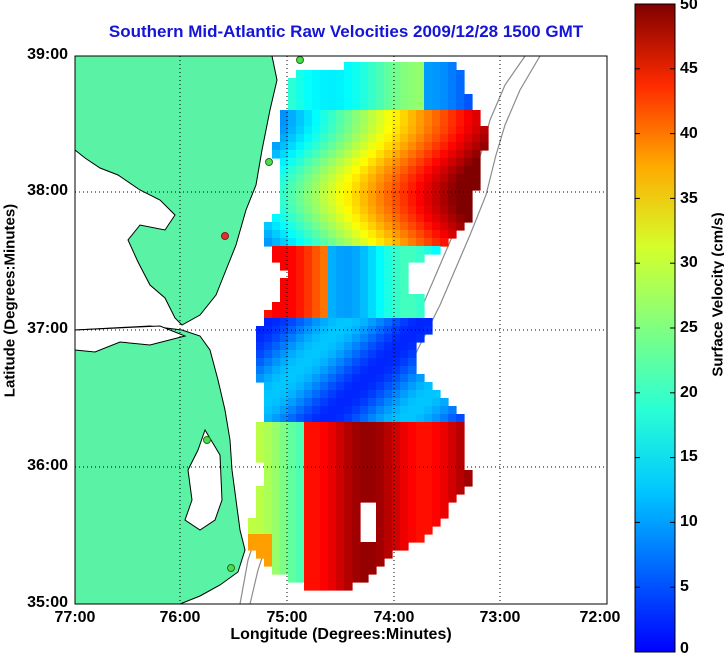 This screenshot has width=724, height=659. I want to click on station-marker, so click(300, 60).